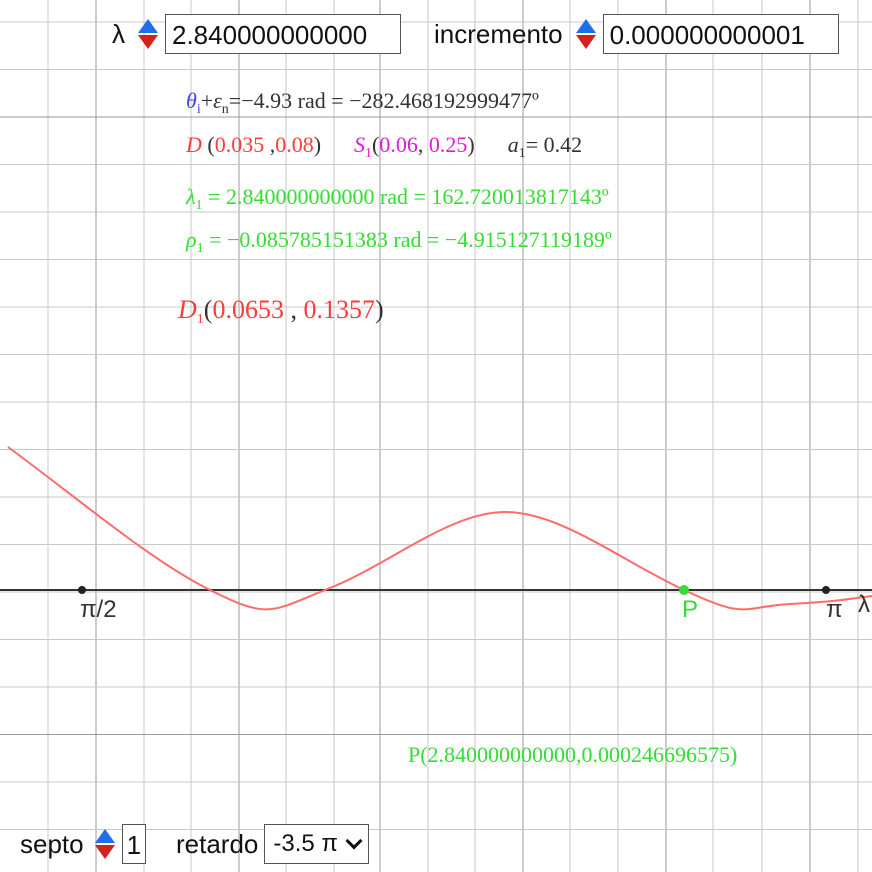 The height and width of the screenshot is (872, 872). Describe the element at coordinates (720, 34) in the screenshot. I see `increment-input: 0.000000000001` at that location.